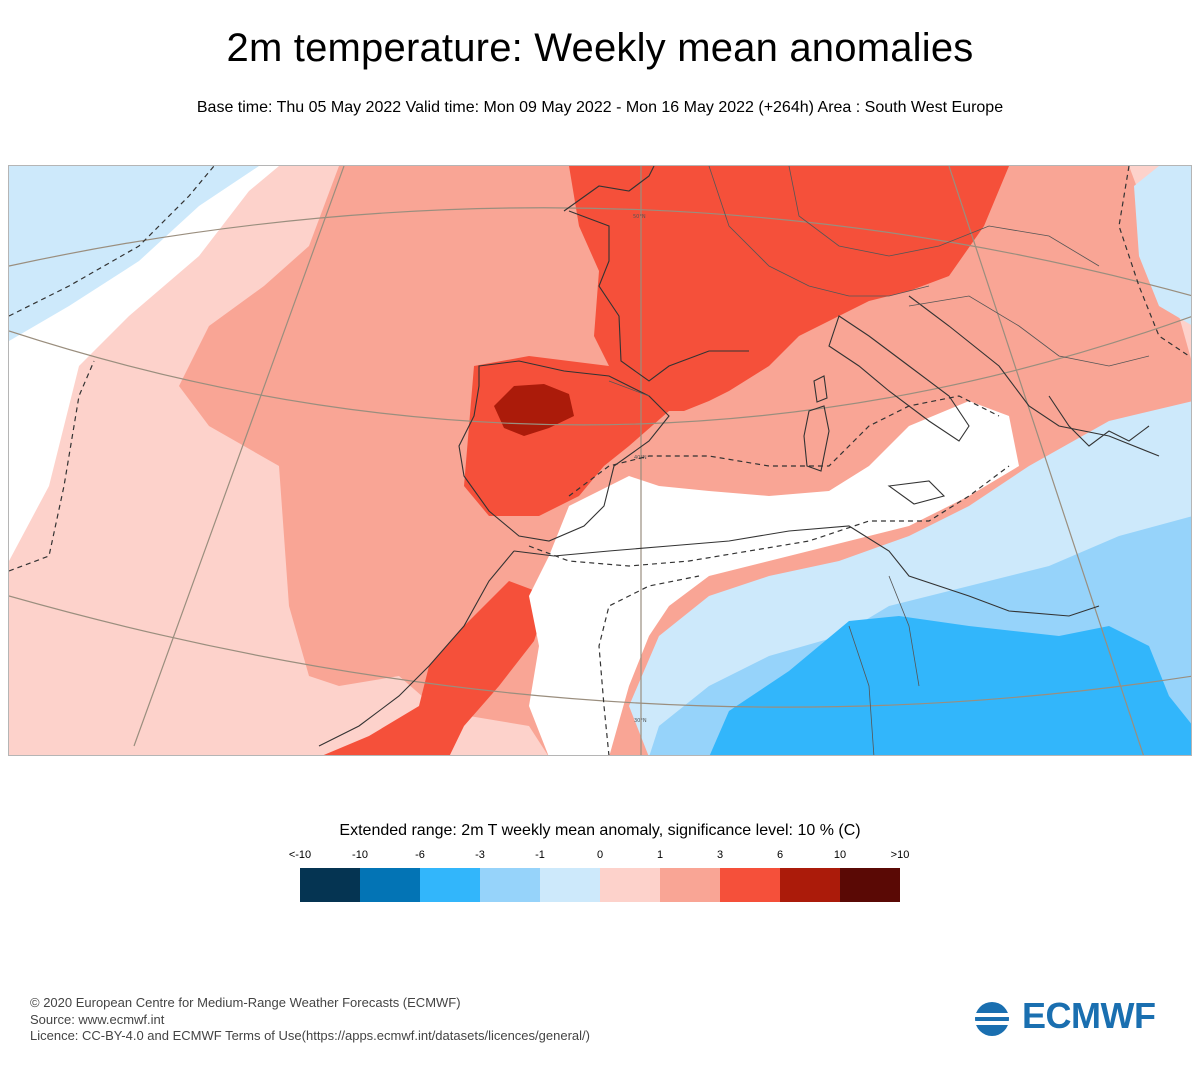  What do you see at coordinates (300, 855) in the screenshot?
I see `legend-tick-label: <-10` at bounding box center [300, 855].